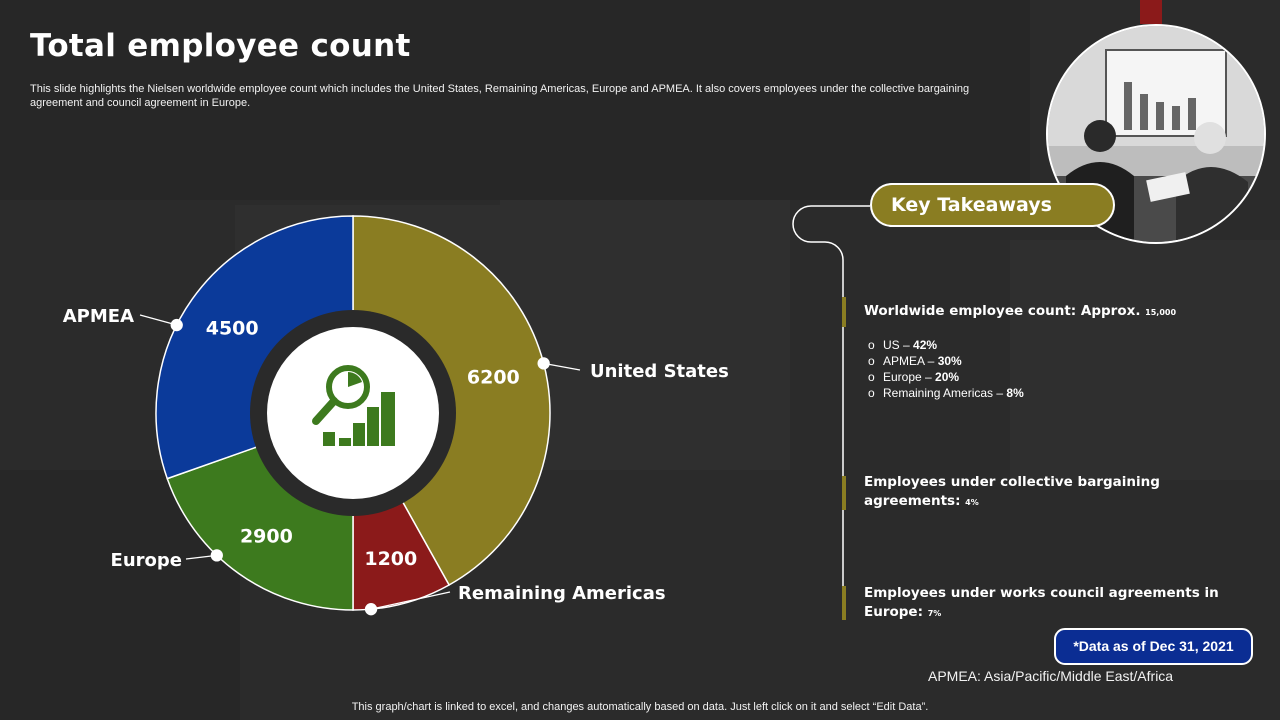 This screenshot has height=720, width=1280. What do you see at coordinates (1153, 646) in the screenshot?
I see `data-date-badge: *Data as of Dec 31, 2021` at bounding box center [1153, 646].